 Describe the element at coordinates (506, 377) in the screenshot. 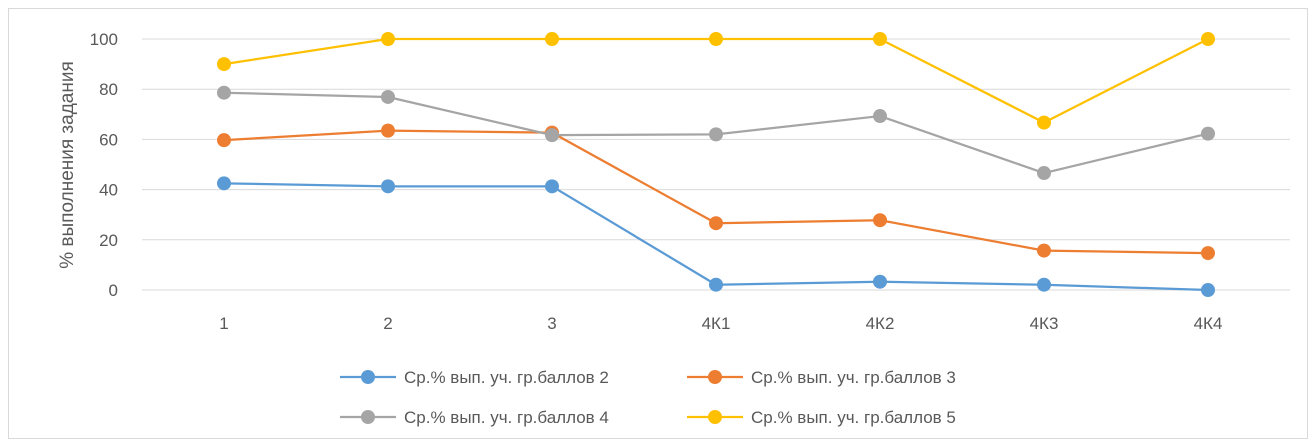

I see `legend-label: Ср.% вып. уч. гр.баллов 2` at that location.